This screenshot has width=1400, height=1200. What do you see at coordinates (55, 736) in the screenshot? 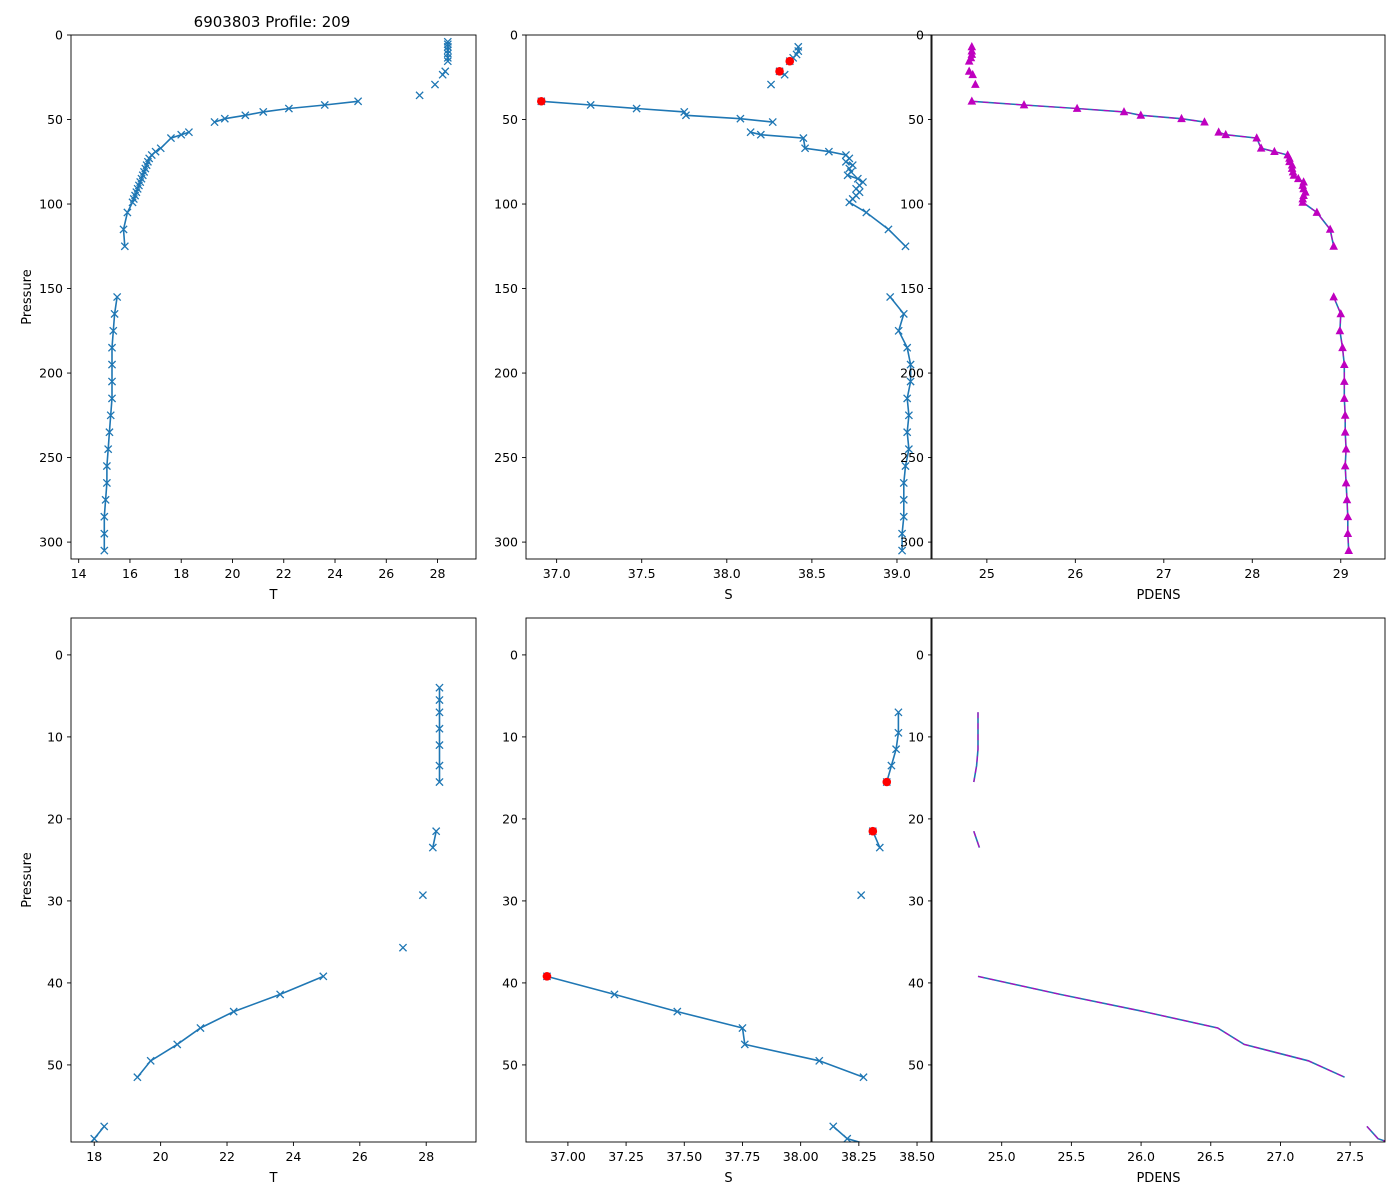
I see `y-tick-label: 10` at bounding box center [55, 736].